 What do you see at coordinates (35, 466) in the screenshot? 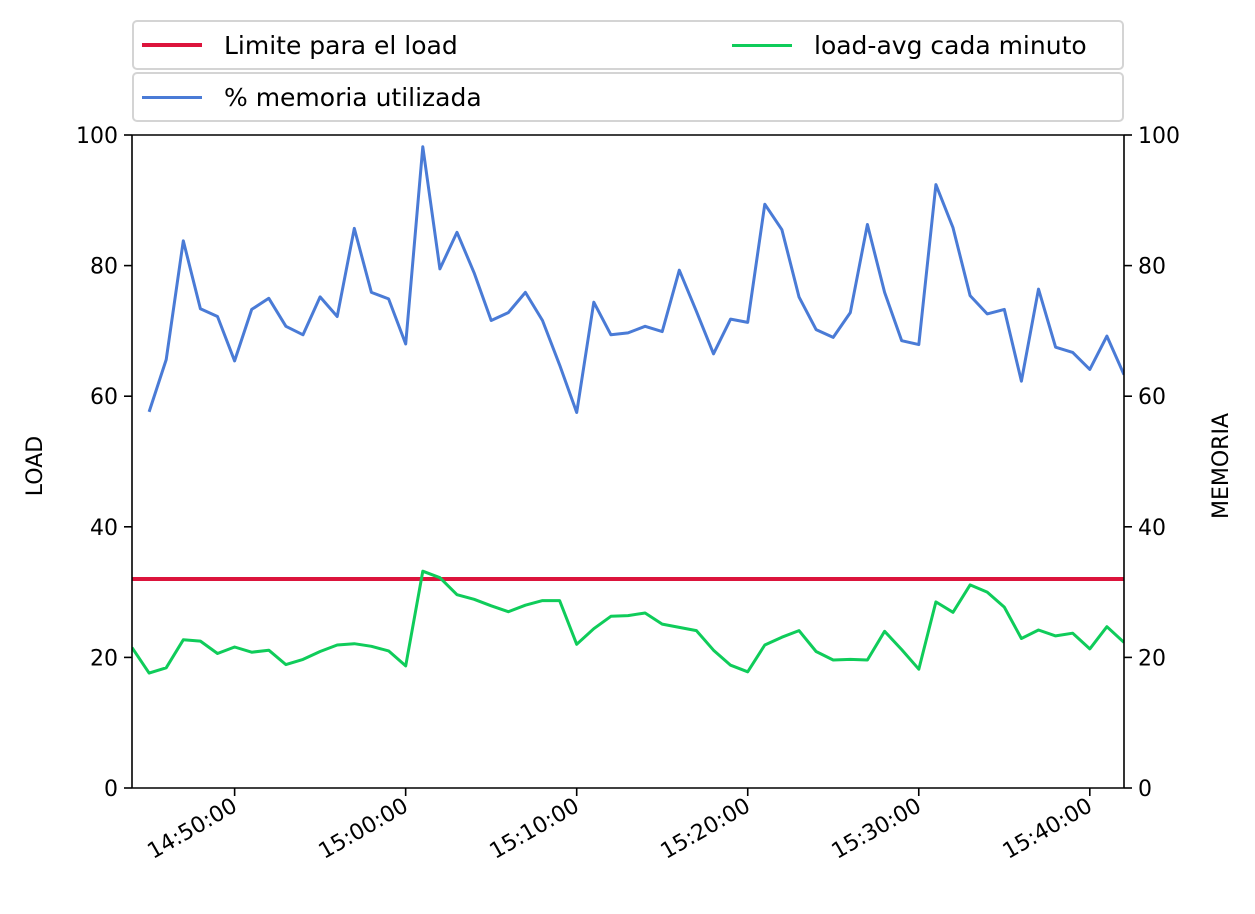
I see `left-axis-title: LOAD` at bounding box center [35, 466].